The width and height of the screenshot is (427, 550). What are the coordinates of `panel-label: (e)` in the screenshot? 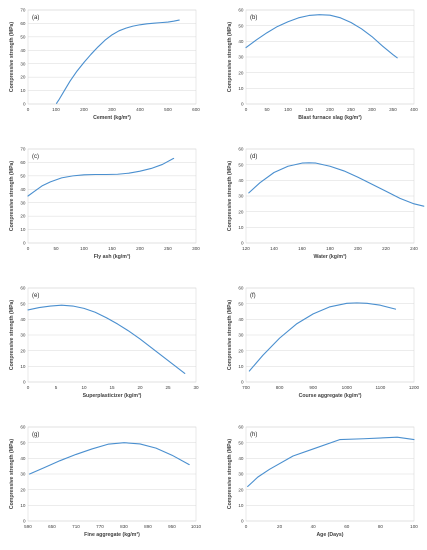 It's located at (35, 296).